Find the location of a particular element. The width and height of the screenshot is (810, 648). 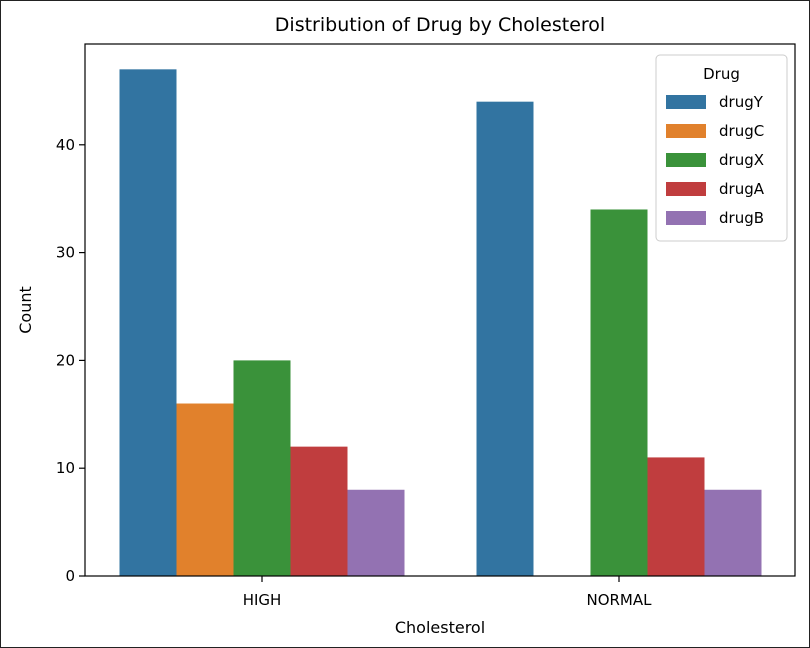

y-tick-label: 0 is located at coordinates (70, 576).